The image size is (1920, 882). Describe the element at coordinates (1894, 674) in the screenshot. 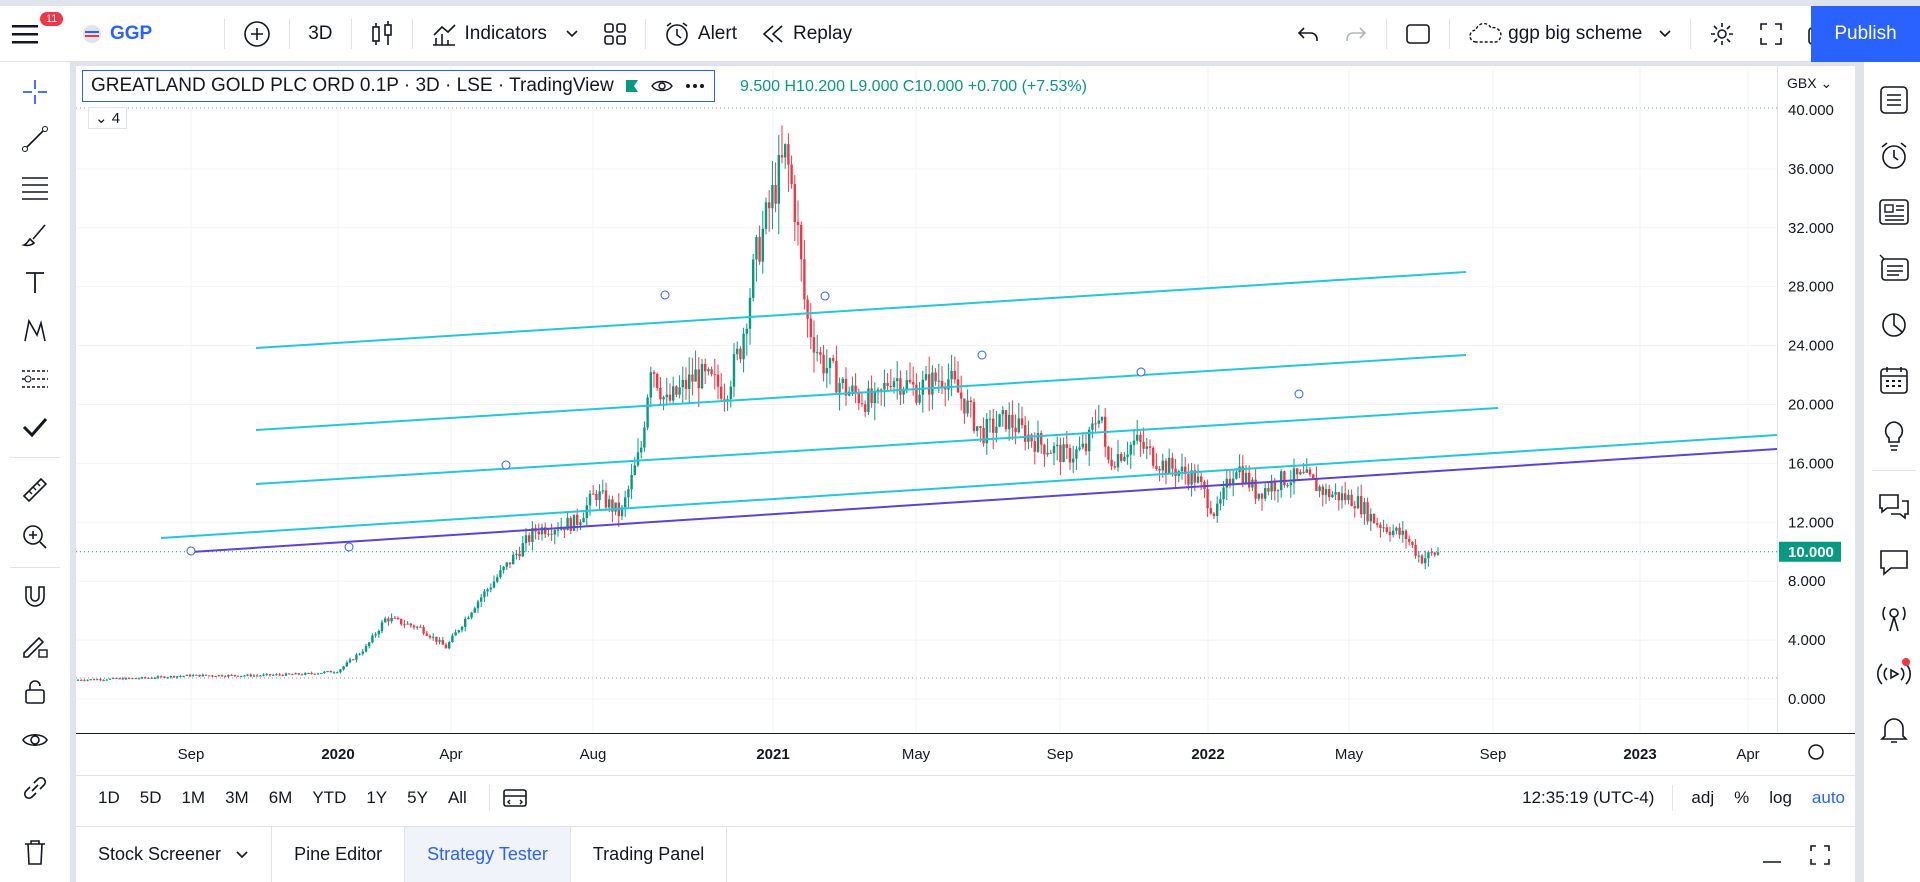

I see `live-button` at that location.